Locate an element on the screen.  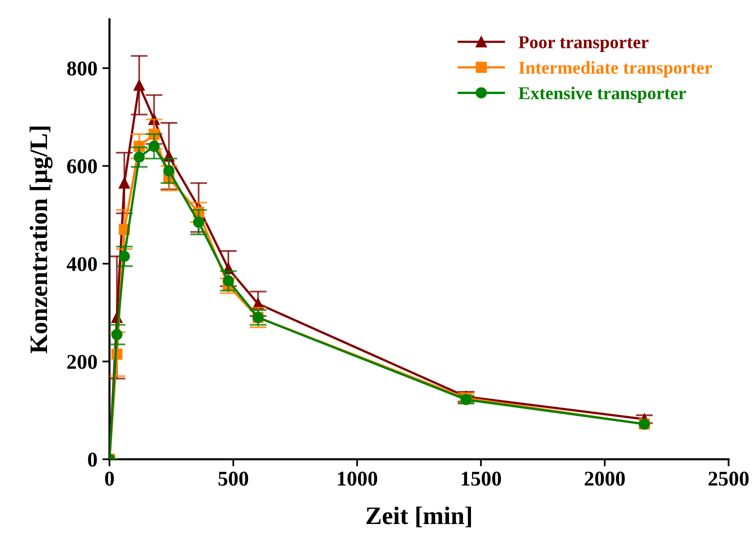
x-tick-label: 500 is located at coordinates (233, 479).